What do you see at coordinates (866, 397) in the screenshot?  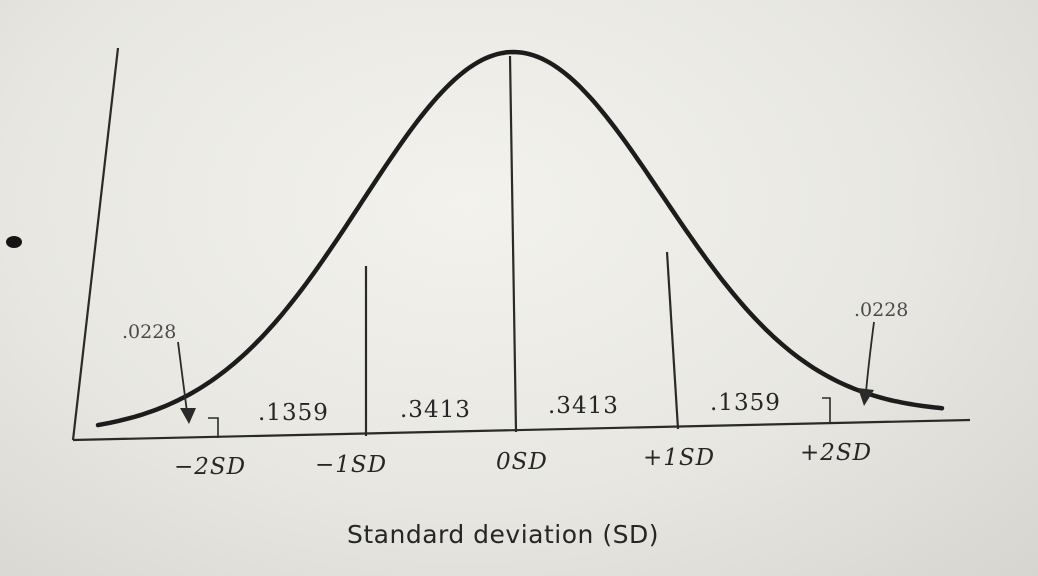 I see `right-tail-arrowhead` at bounding box center [866, 397].